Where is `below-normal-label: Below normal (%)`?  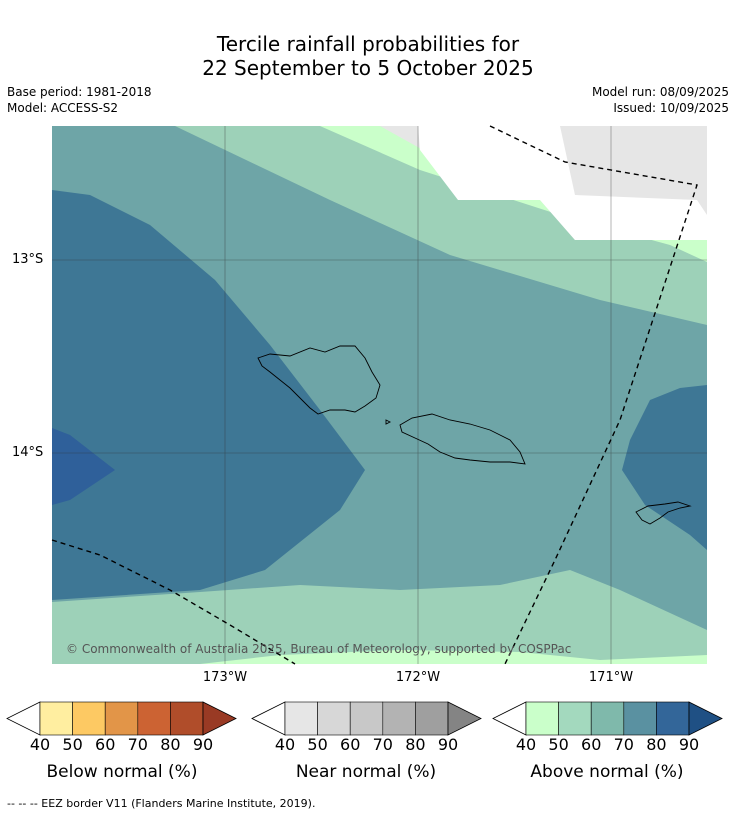
below-normal-label: Below normal (%) is located at coordinates (122, 772).